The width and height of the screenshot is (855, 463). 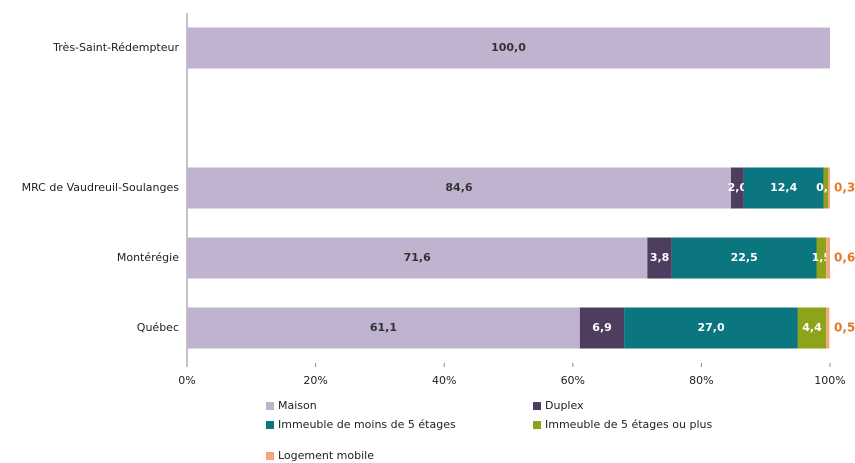 What do you see at coordinates (115, 47) in the screenshot?
I see `y-tick-label: Très-Saint-Rédempteur` at bounding box center [115, 47].